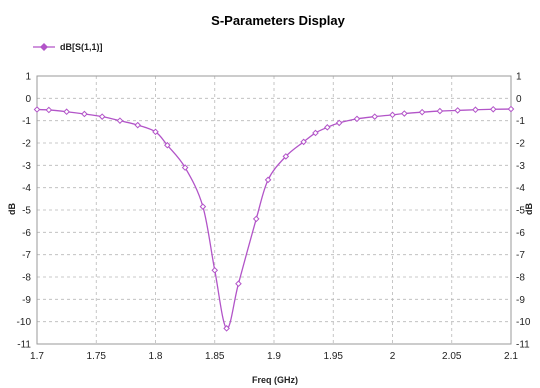 The width and height of the screenshot is (540, 388). Describe the element at coordinates (520, 300) in the screenshot. I see `y-tick-label-right: -9` at that location.